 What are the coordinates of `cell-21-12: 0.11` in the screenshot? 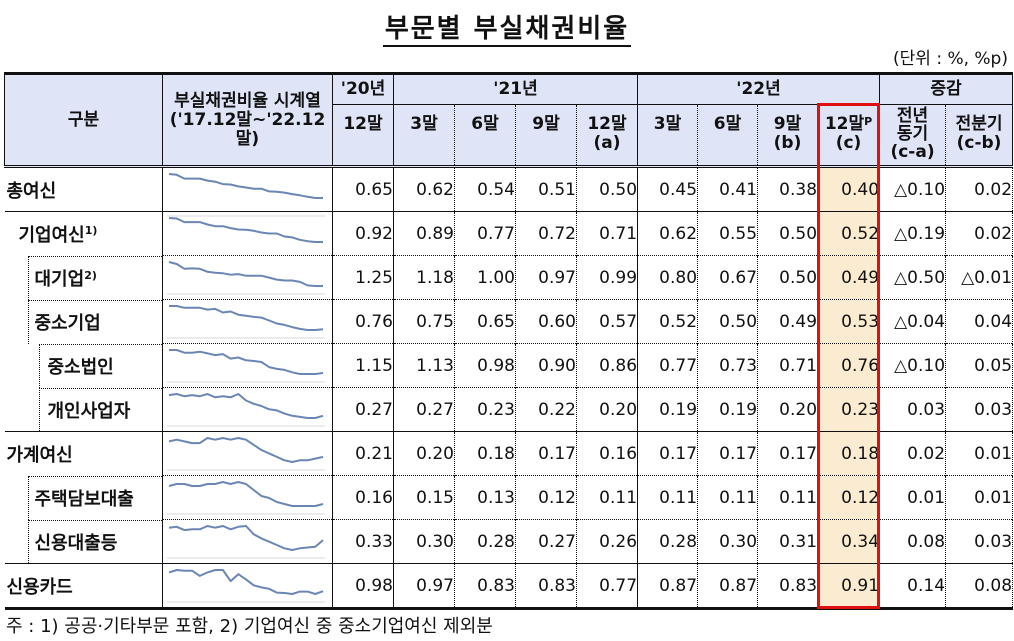 It's located at (607, 497).